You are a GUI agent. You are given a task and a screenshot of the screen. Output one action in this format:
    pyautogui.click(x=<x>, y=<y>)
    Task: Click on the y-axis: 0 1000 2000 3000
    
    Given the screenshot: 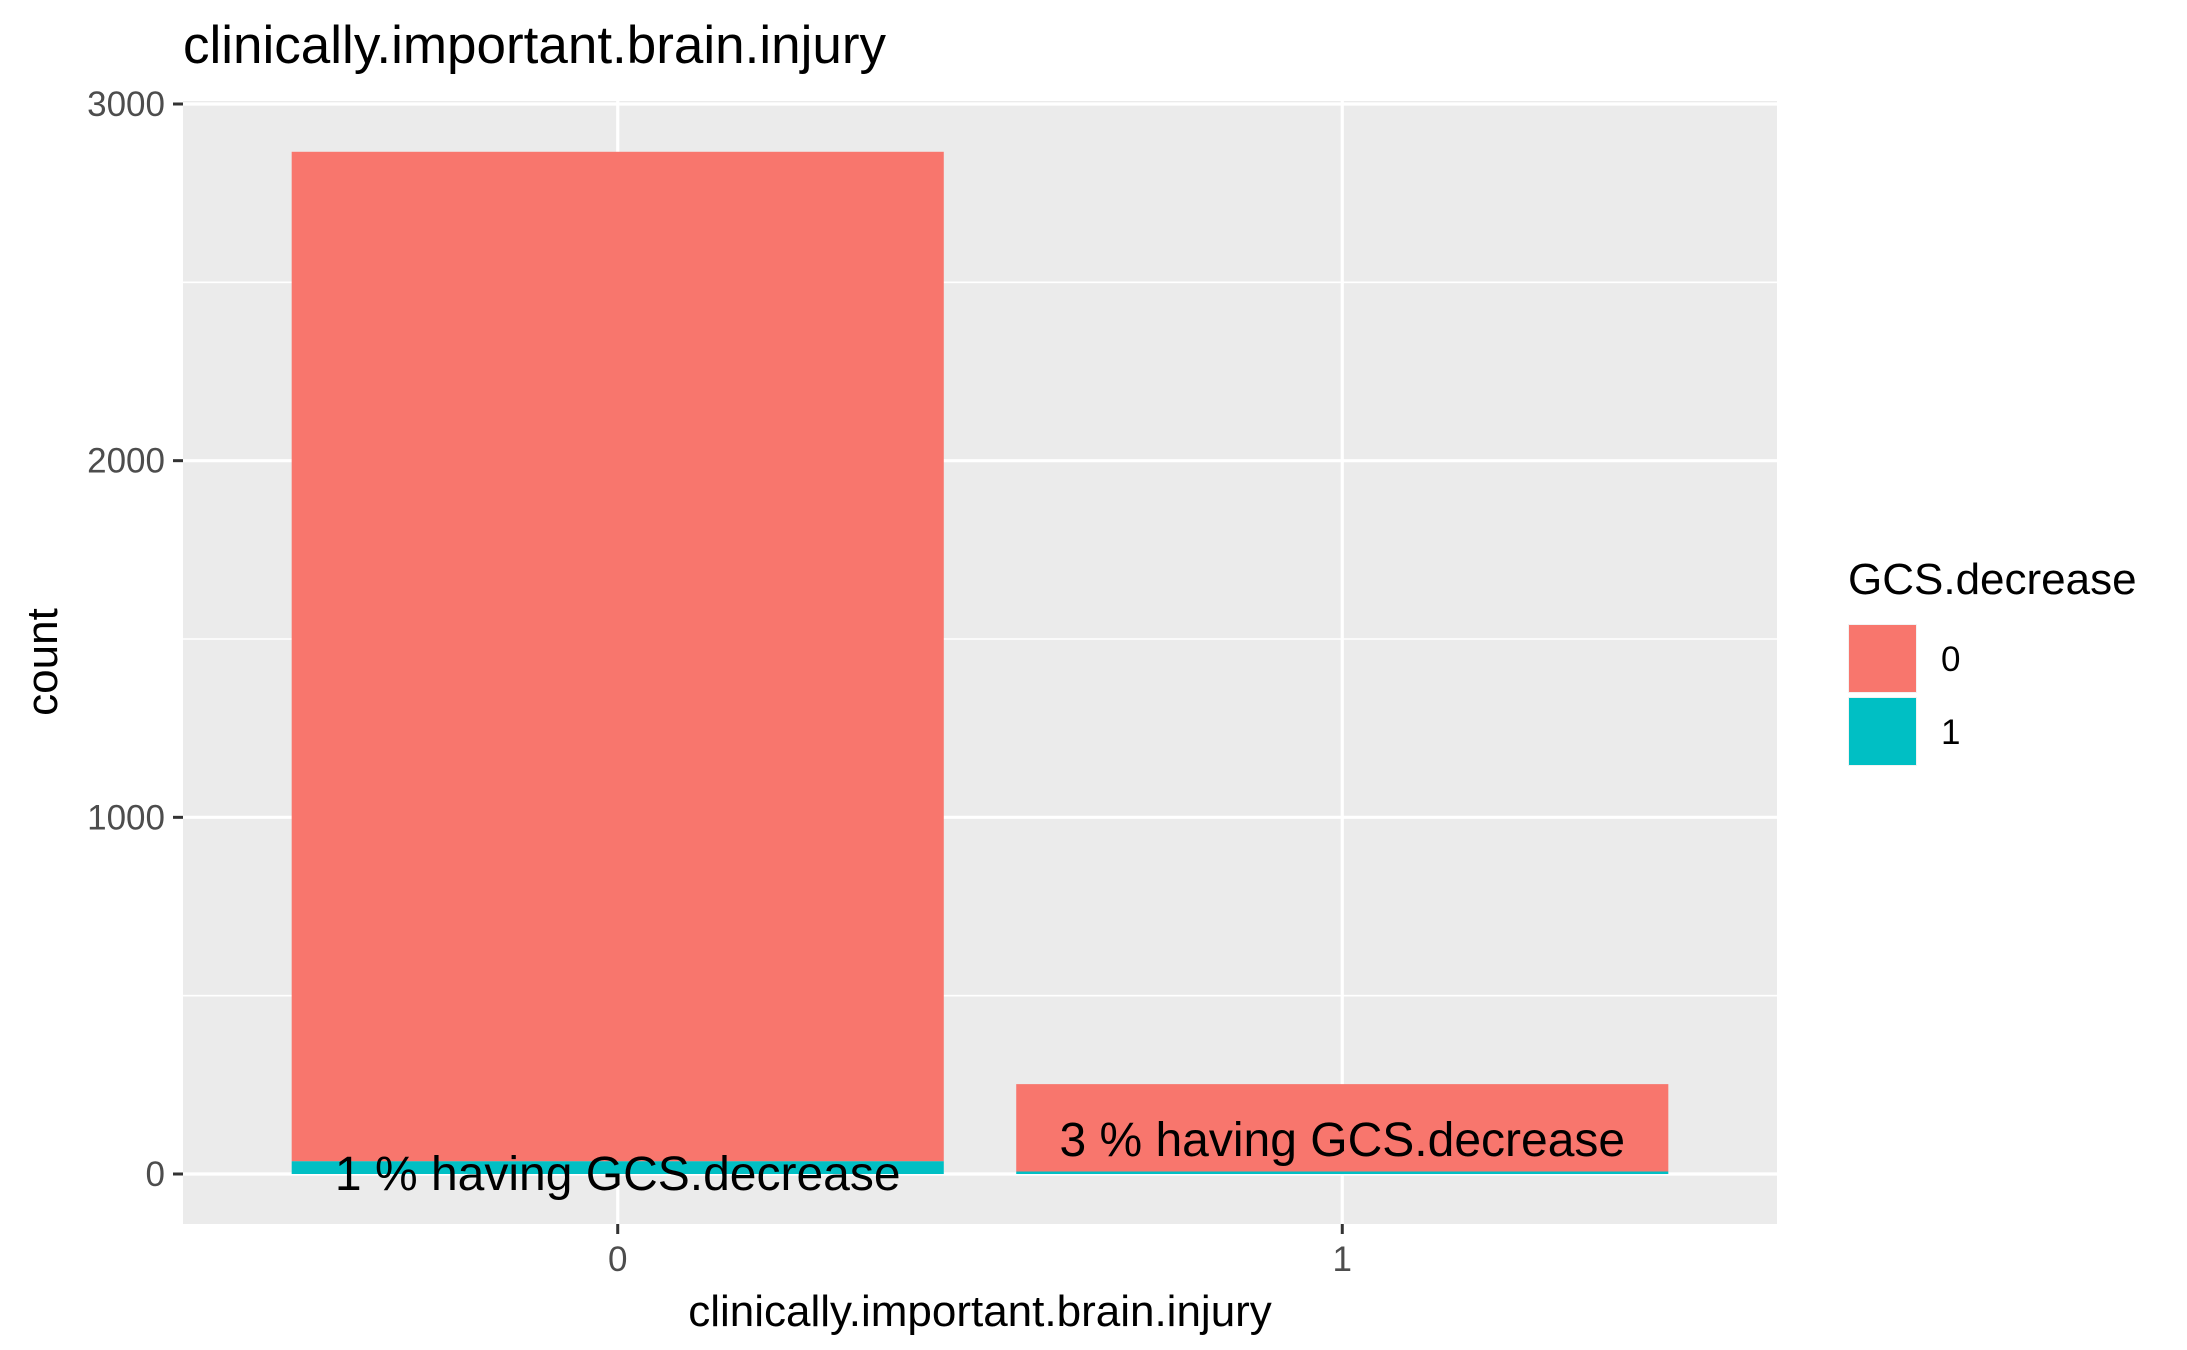 What is the action you would take?
    pyautogui.click(x=135, y=639)
    